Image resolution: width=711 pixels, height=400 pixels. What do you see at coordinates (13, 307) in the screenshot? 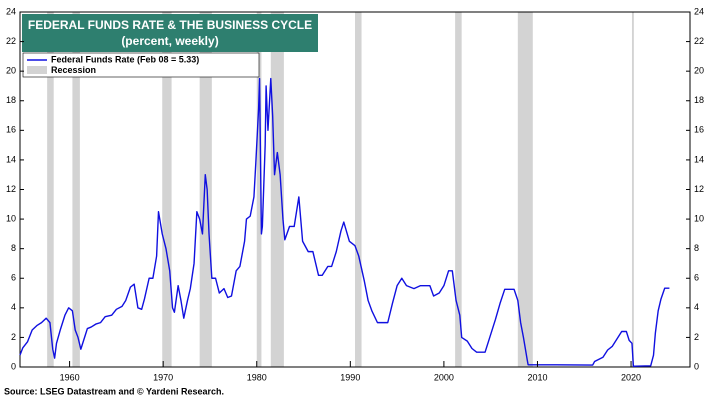
I see `y-tick-label: 4` at bounding box center [13, 307].